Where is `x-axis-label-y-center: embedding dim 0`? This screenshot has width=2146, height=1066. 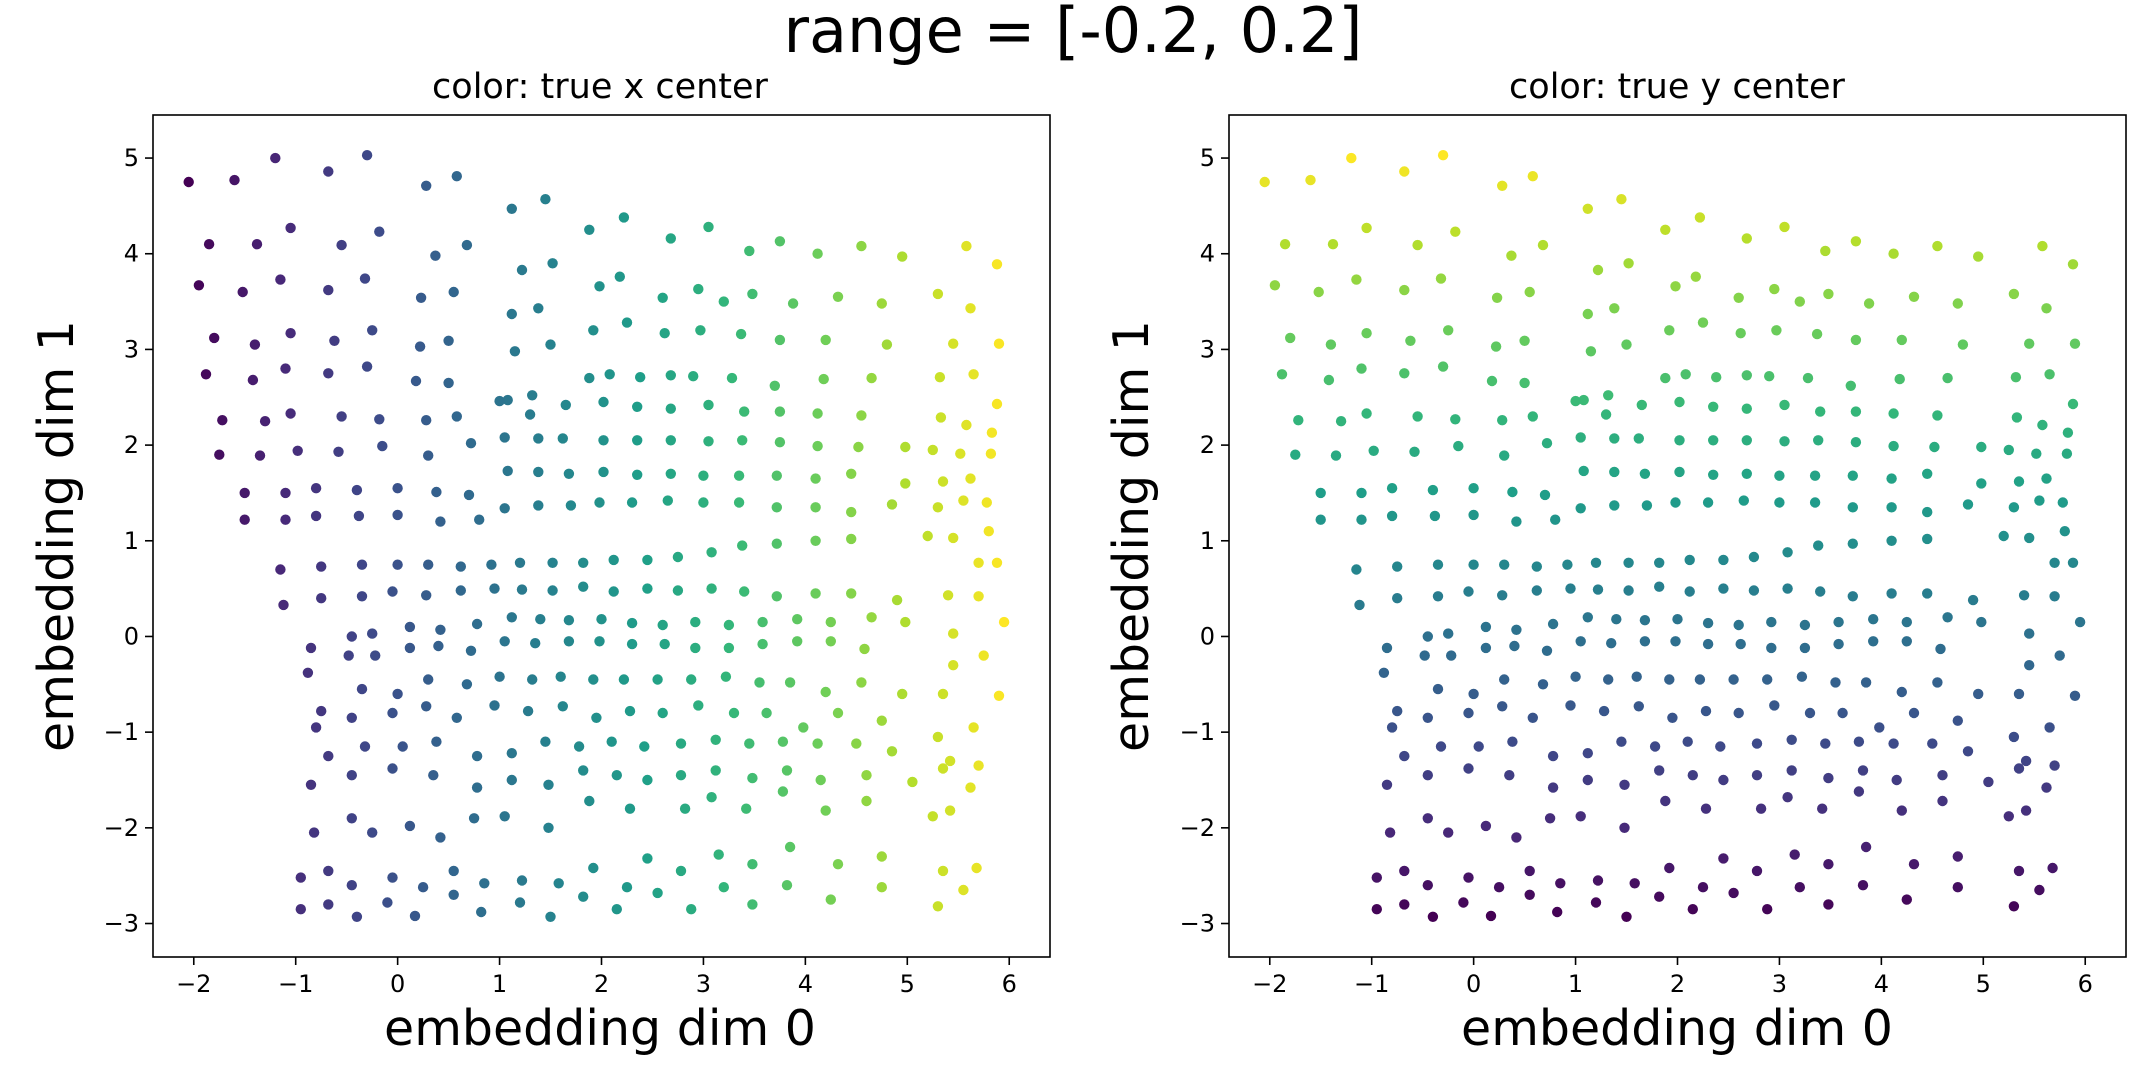
x-axis-label-y-center: embedding dim 0 is located at coordinates (1677, 1028).